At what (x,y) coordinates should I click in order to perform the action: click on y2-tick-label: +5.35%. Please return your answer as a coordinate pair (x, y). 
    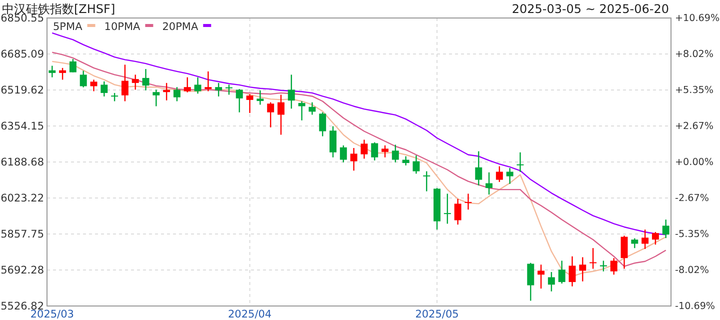
    Looking at the image, I should click on (694, 90).